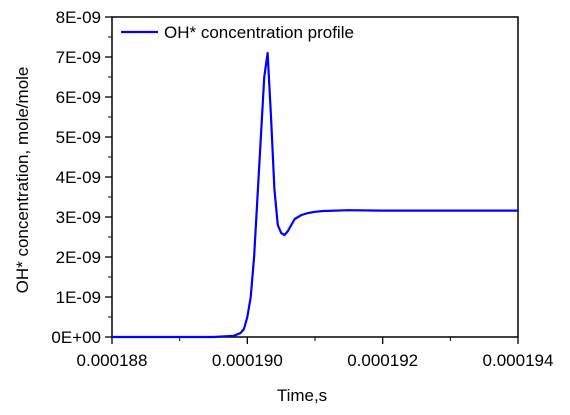 The height and width of the screenshot is (415, 570). What do you see at coordinates (315, 353) in the screenshot?
I see `x-axis-ticks: 0.000188 0.000190 0.000192 0.000194` at bounding box center [315, 353].